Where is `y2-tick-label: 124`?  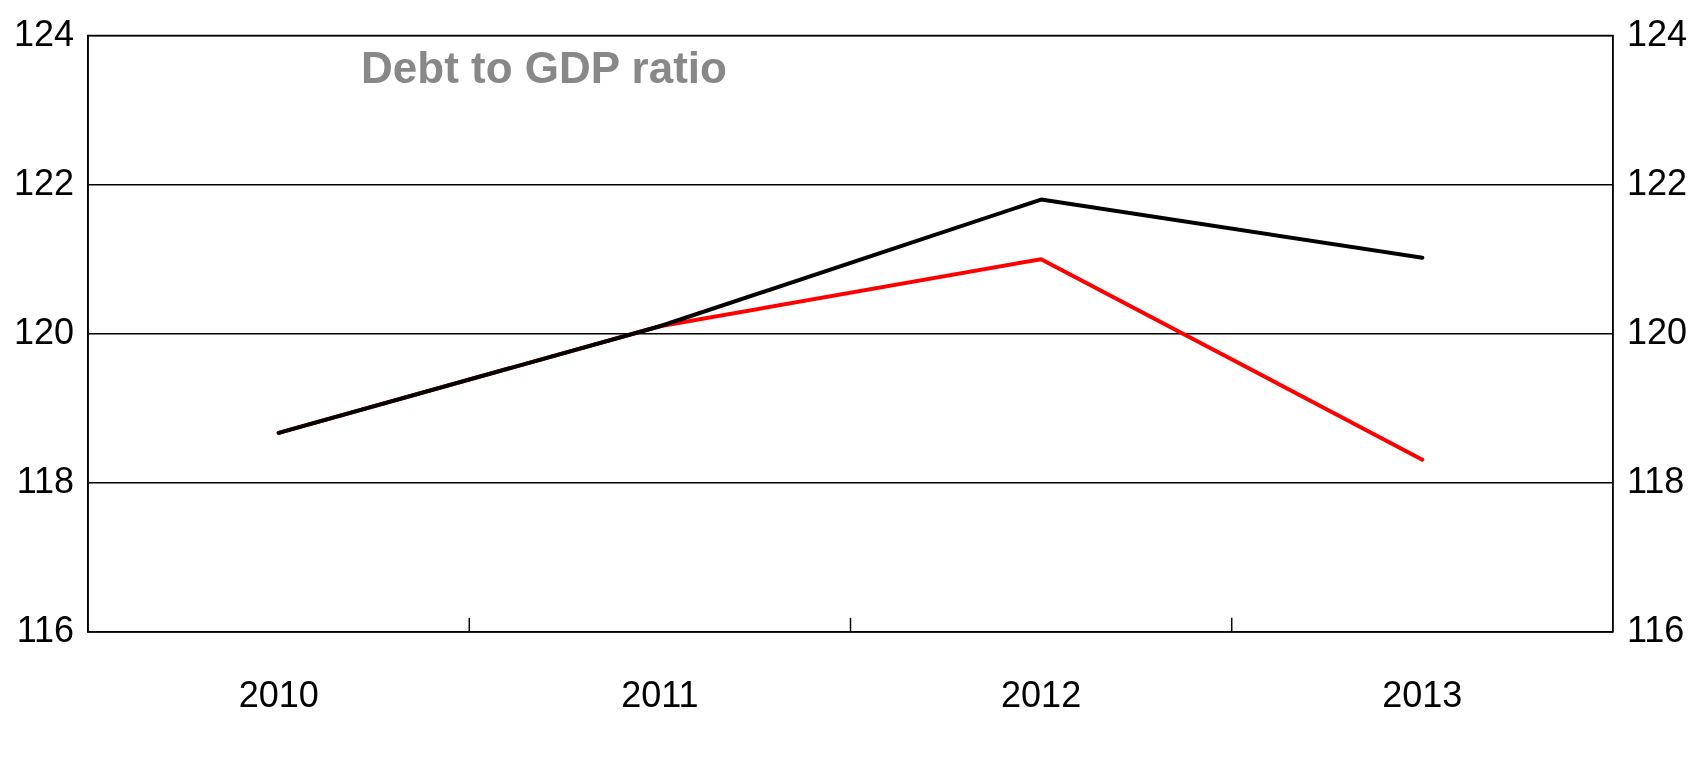
y2-tick-label: 124 is located at coordinates (1657, 33).